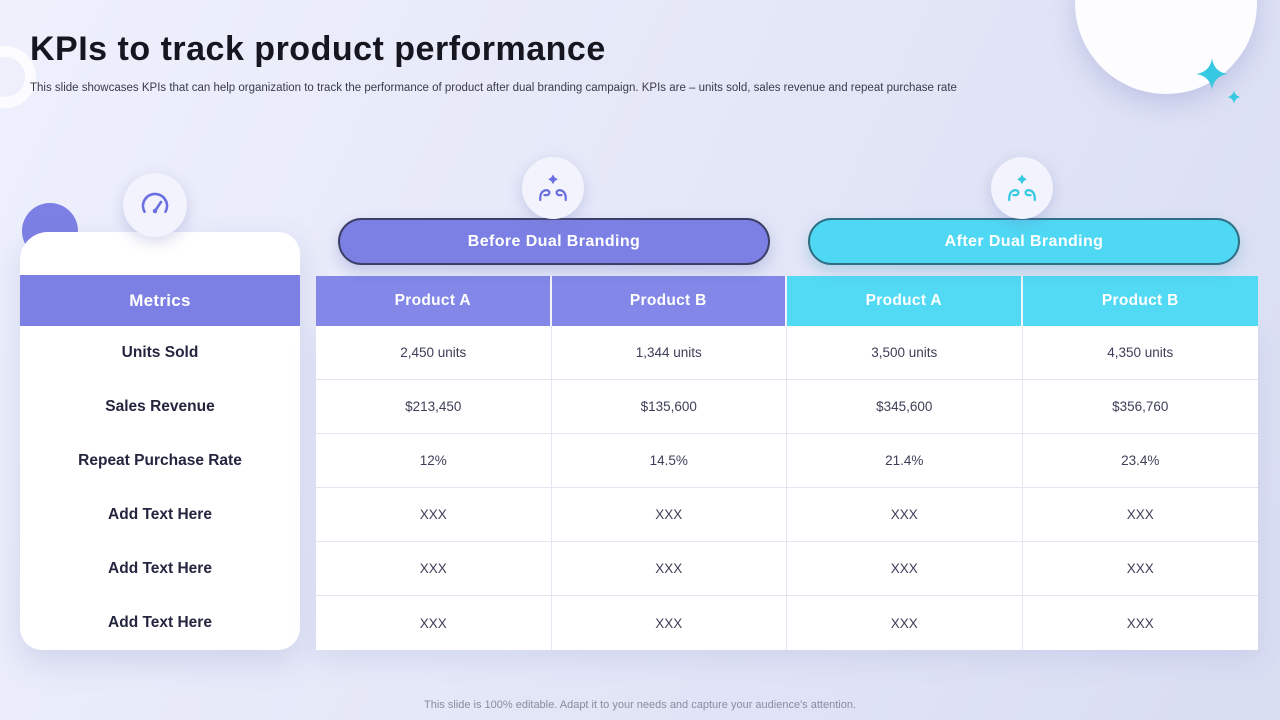 The height and width of the screenshot is (720, 1280). I want to click on metric-label-placeholder-1: Add Text Here, so click(160, 514).